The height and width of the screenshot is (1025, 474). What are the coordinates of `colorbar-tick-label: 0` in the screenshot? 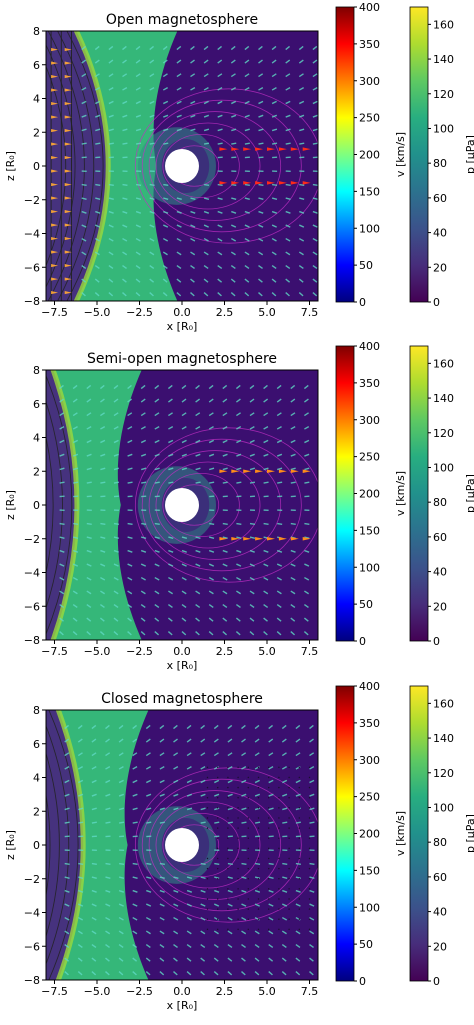 It's located at (362, 302).